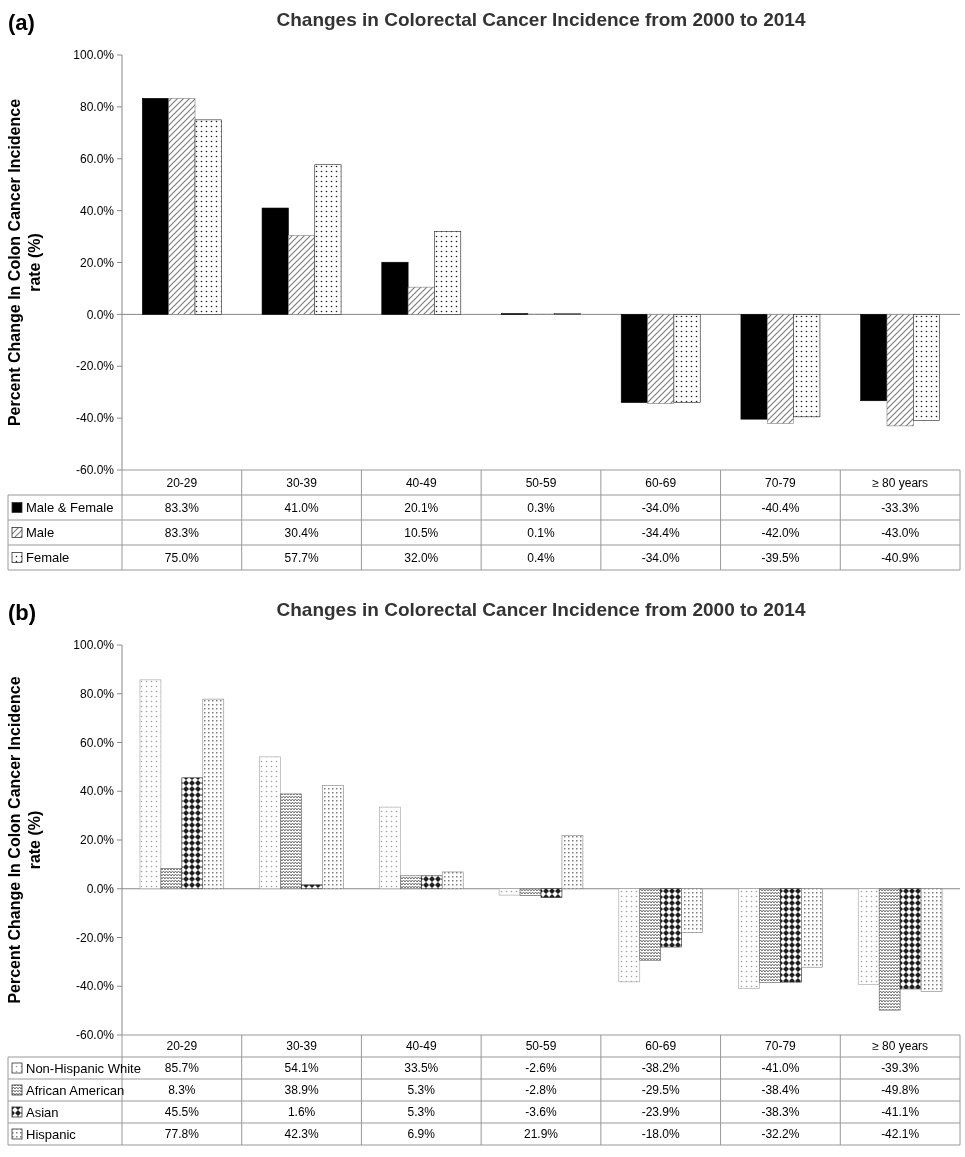  Describe the element at coordinates (780, 557) in the screenshot. I see `data-label: -39.5%` at that location.